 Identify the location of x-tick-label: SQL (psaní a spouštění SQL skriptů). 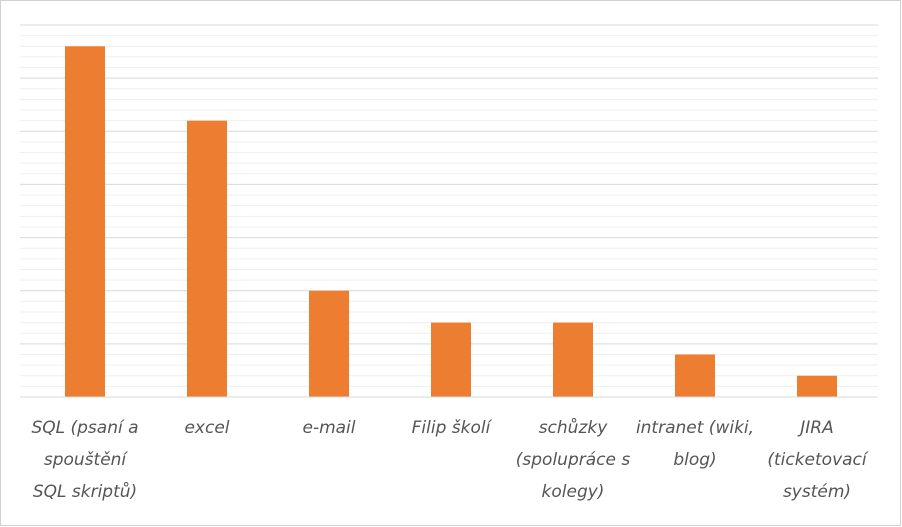
(85, 460).